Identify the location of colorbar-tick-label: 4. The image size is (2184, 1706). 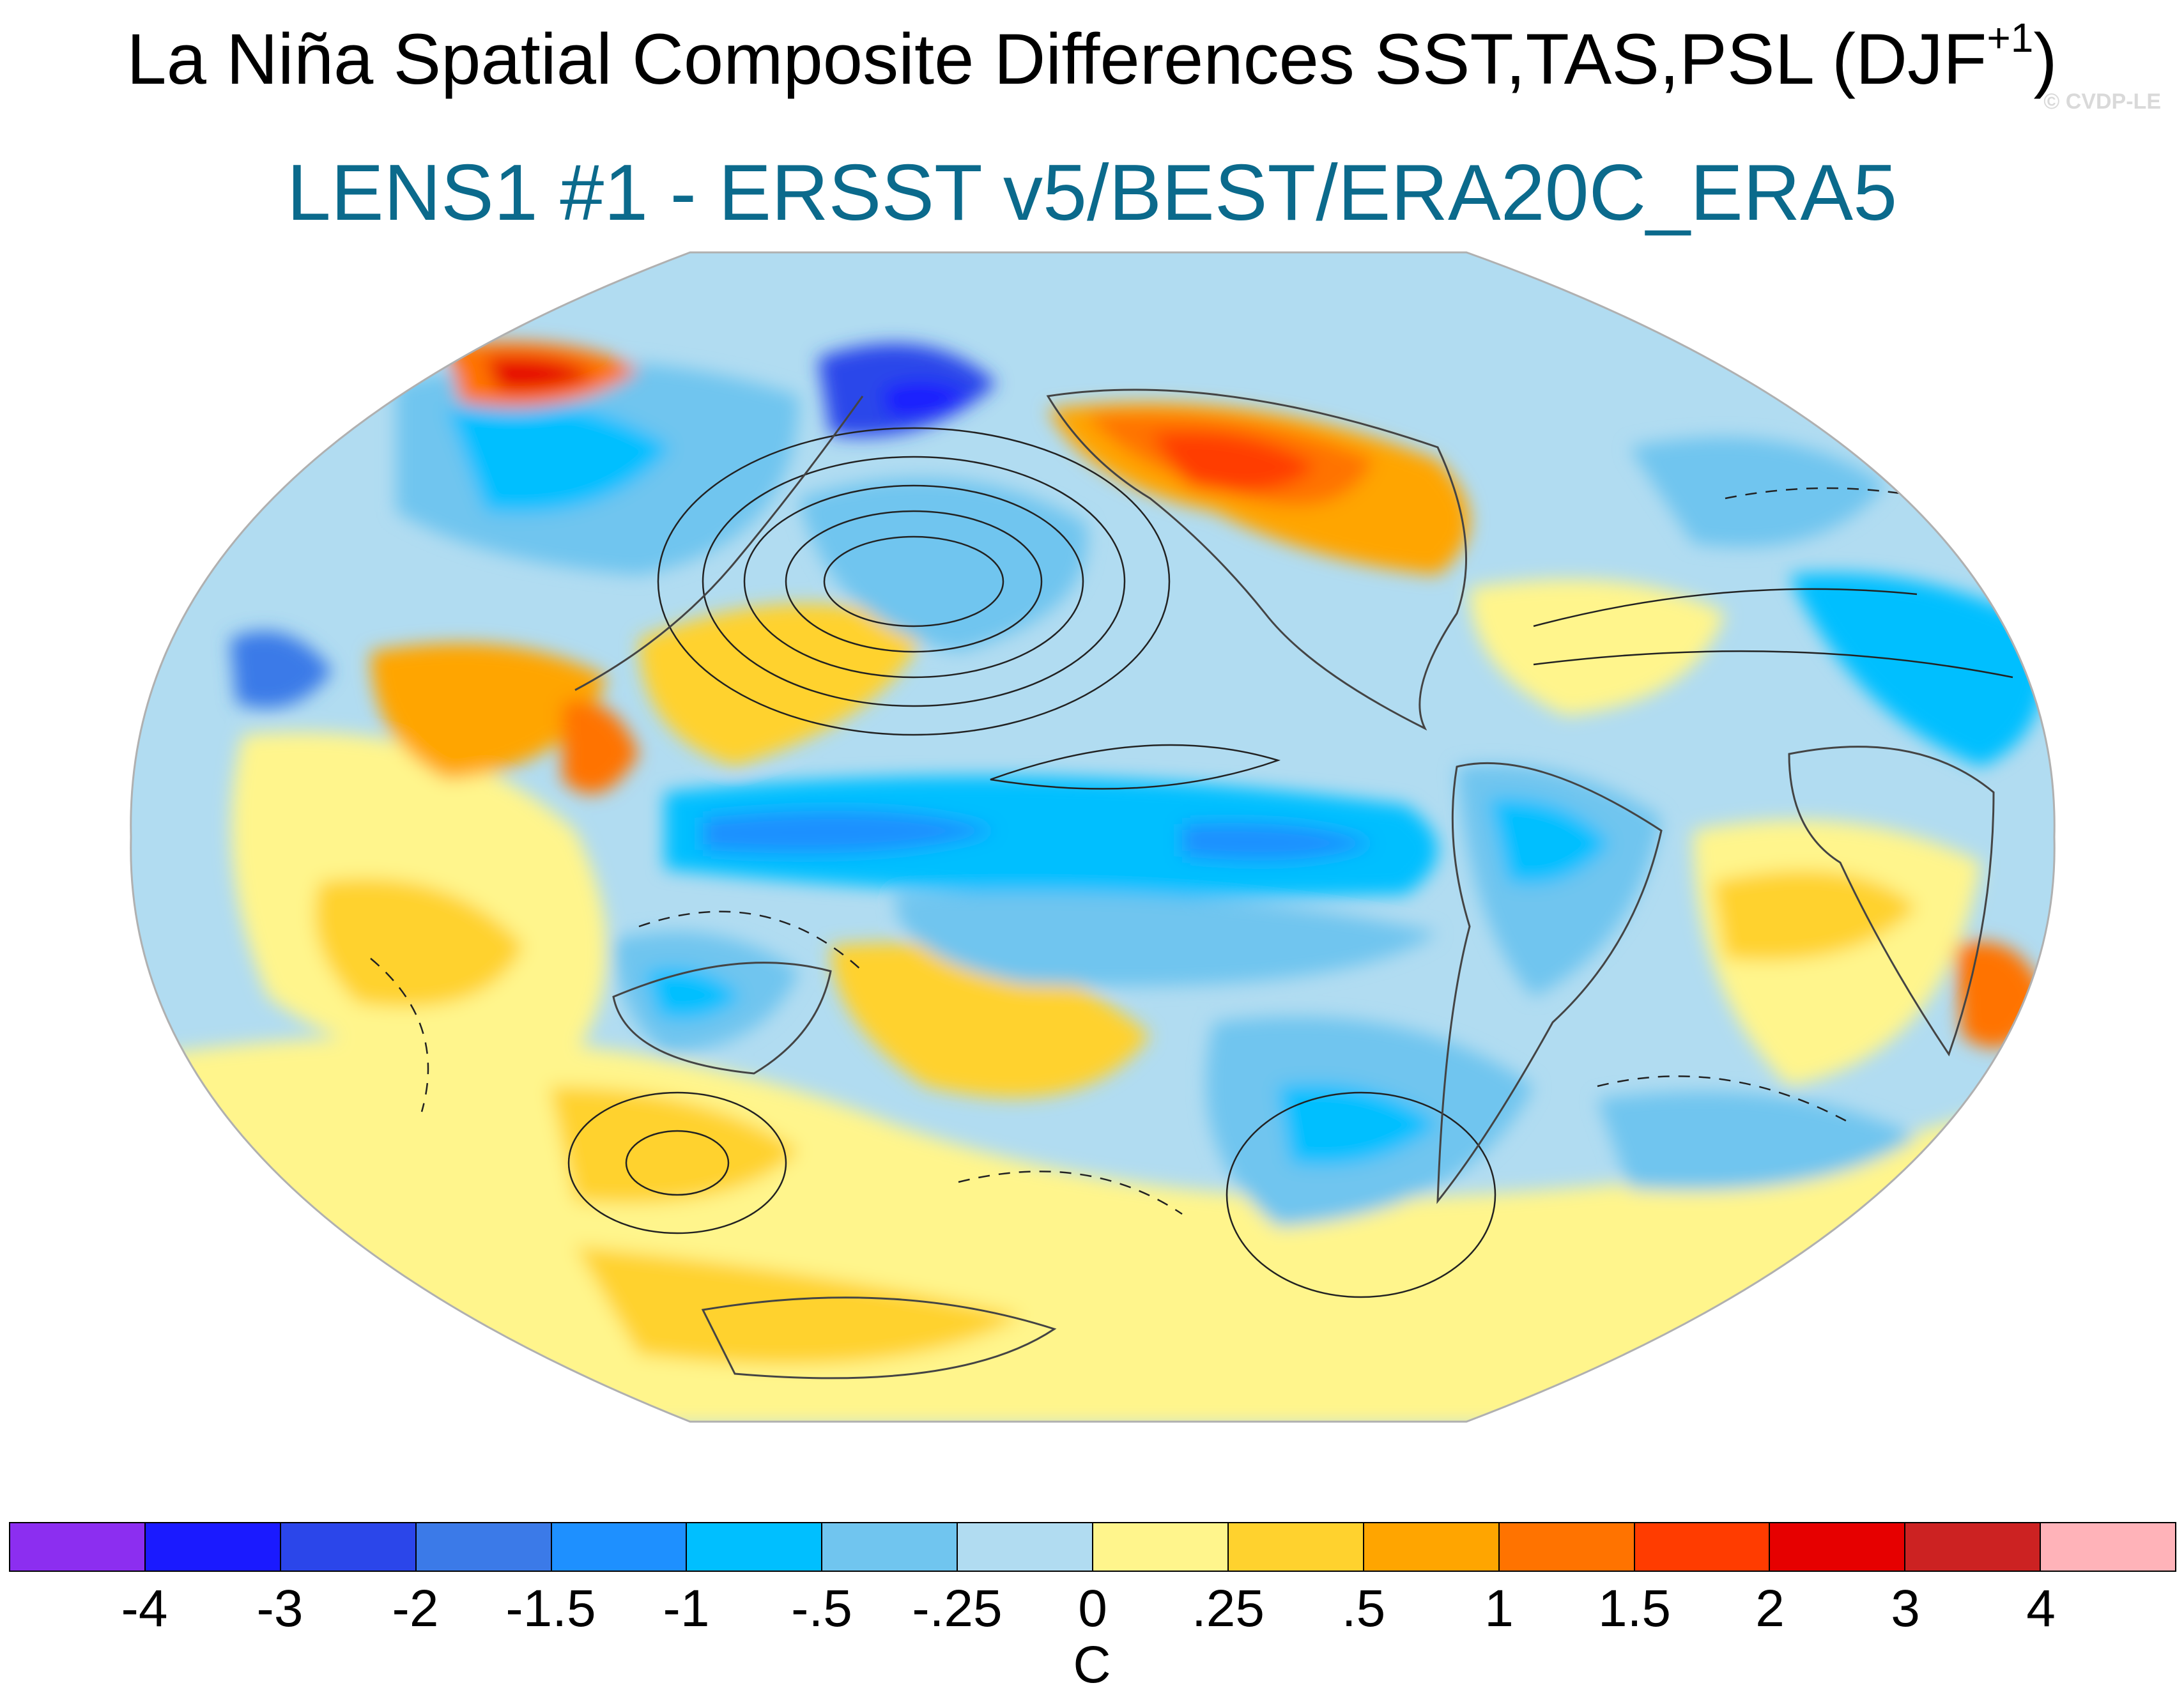
(2041, 1608).